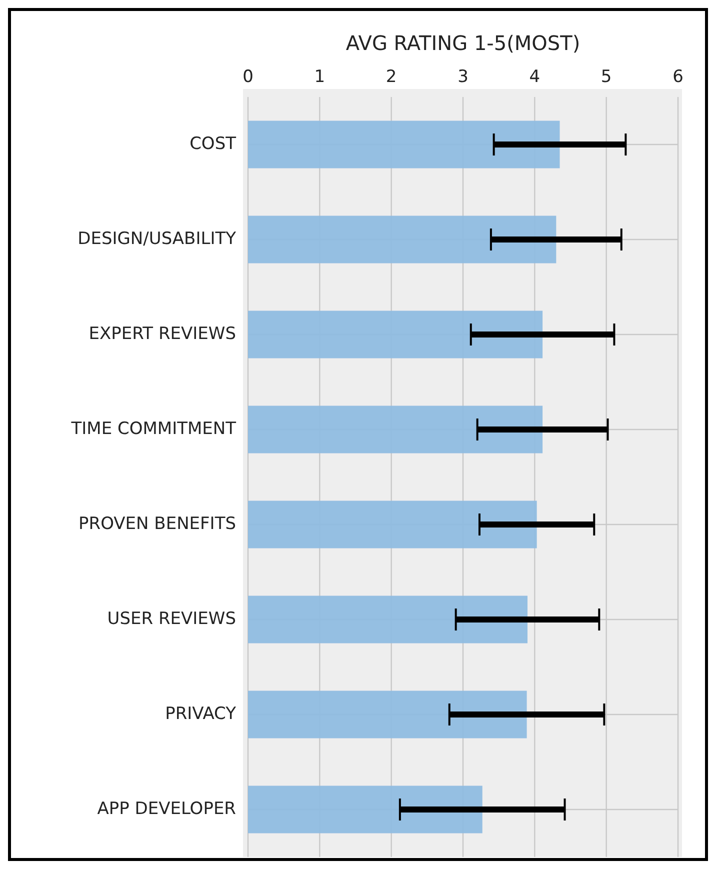 Image resolution: width=718 pixels, height=869 pixels. I want to click on y-tick-label: APP DEVELOPER, so click(166, 809).